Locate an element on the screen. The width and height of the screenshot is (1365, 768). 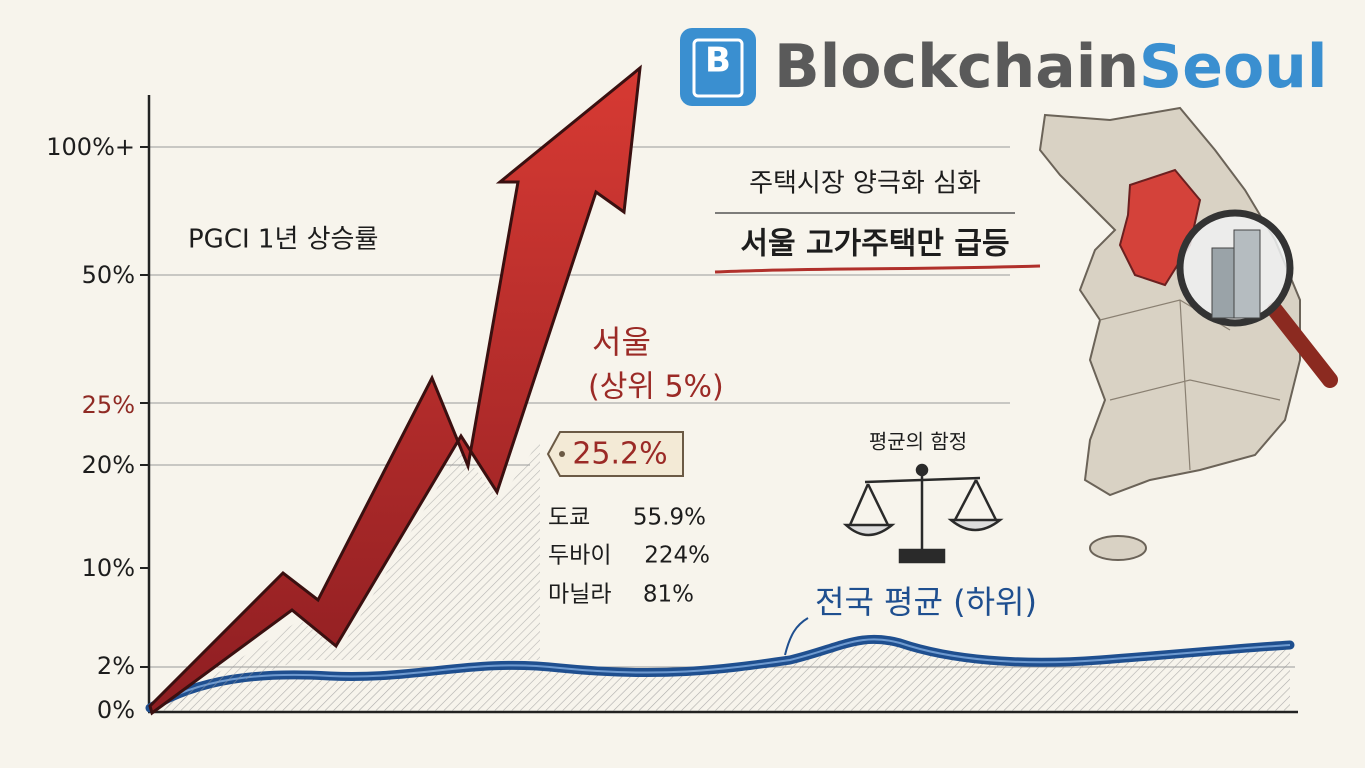
logo-icon is located at coordinates (718, 67).